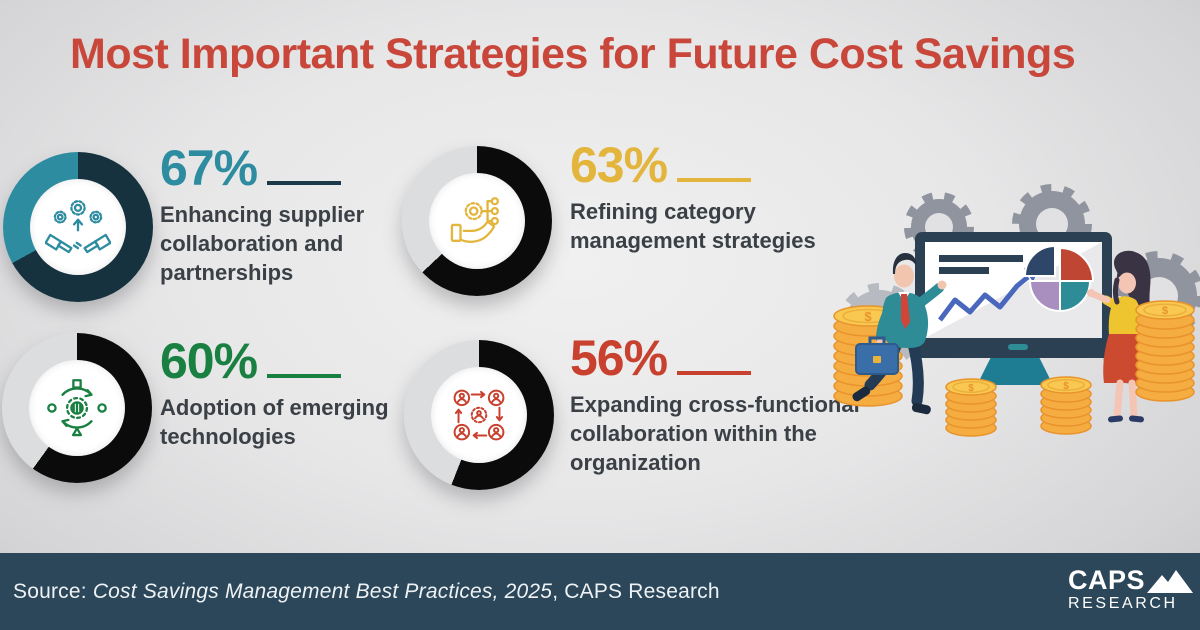  I want to click on stat-percent: 67%, so click(209, 168).